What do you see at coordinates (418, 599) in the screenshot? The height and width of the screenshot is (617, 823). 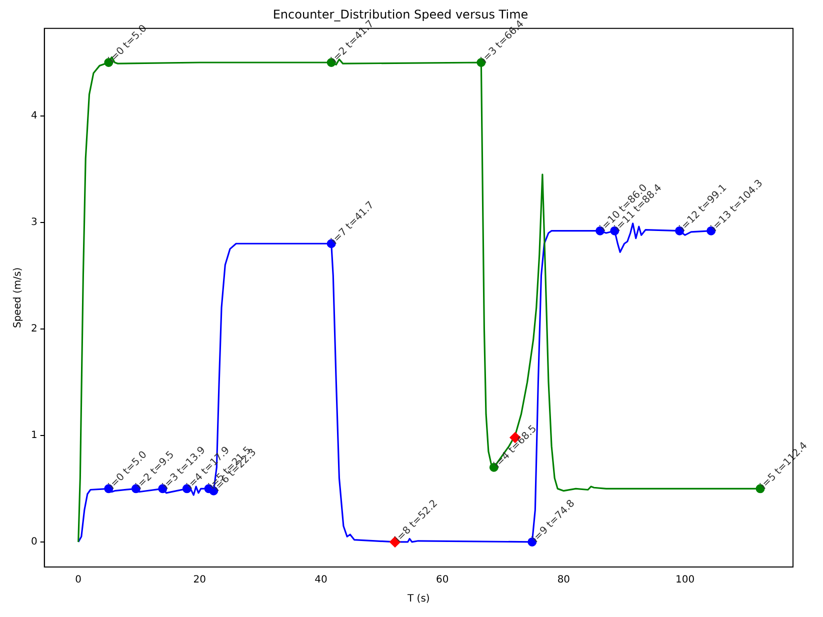 I see `x-axis-title: T (s)` at bounding box center [418, 599].